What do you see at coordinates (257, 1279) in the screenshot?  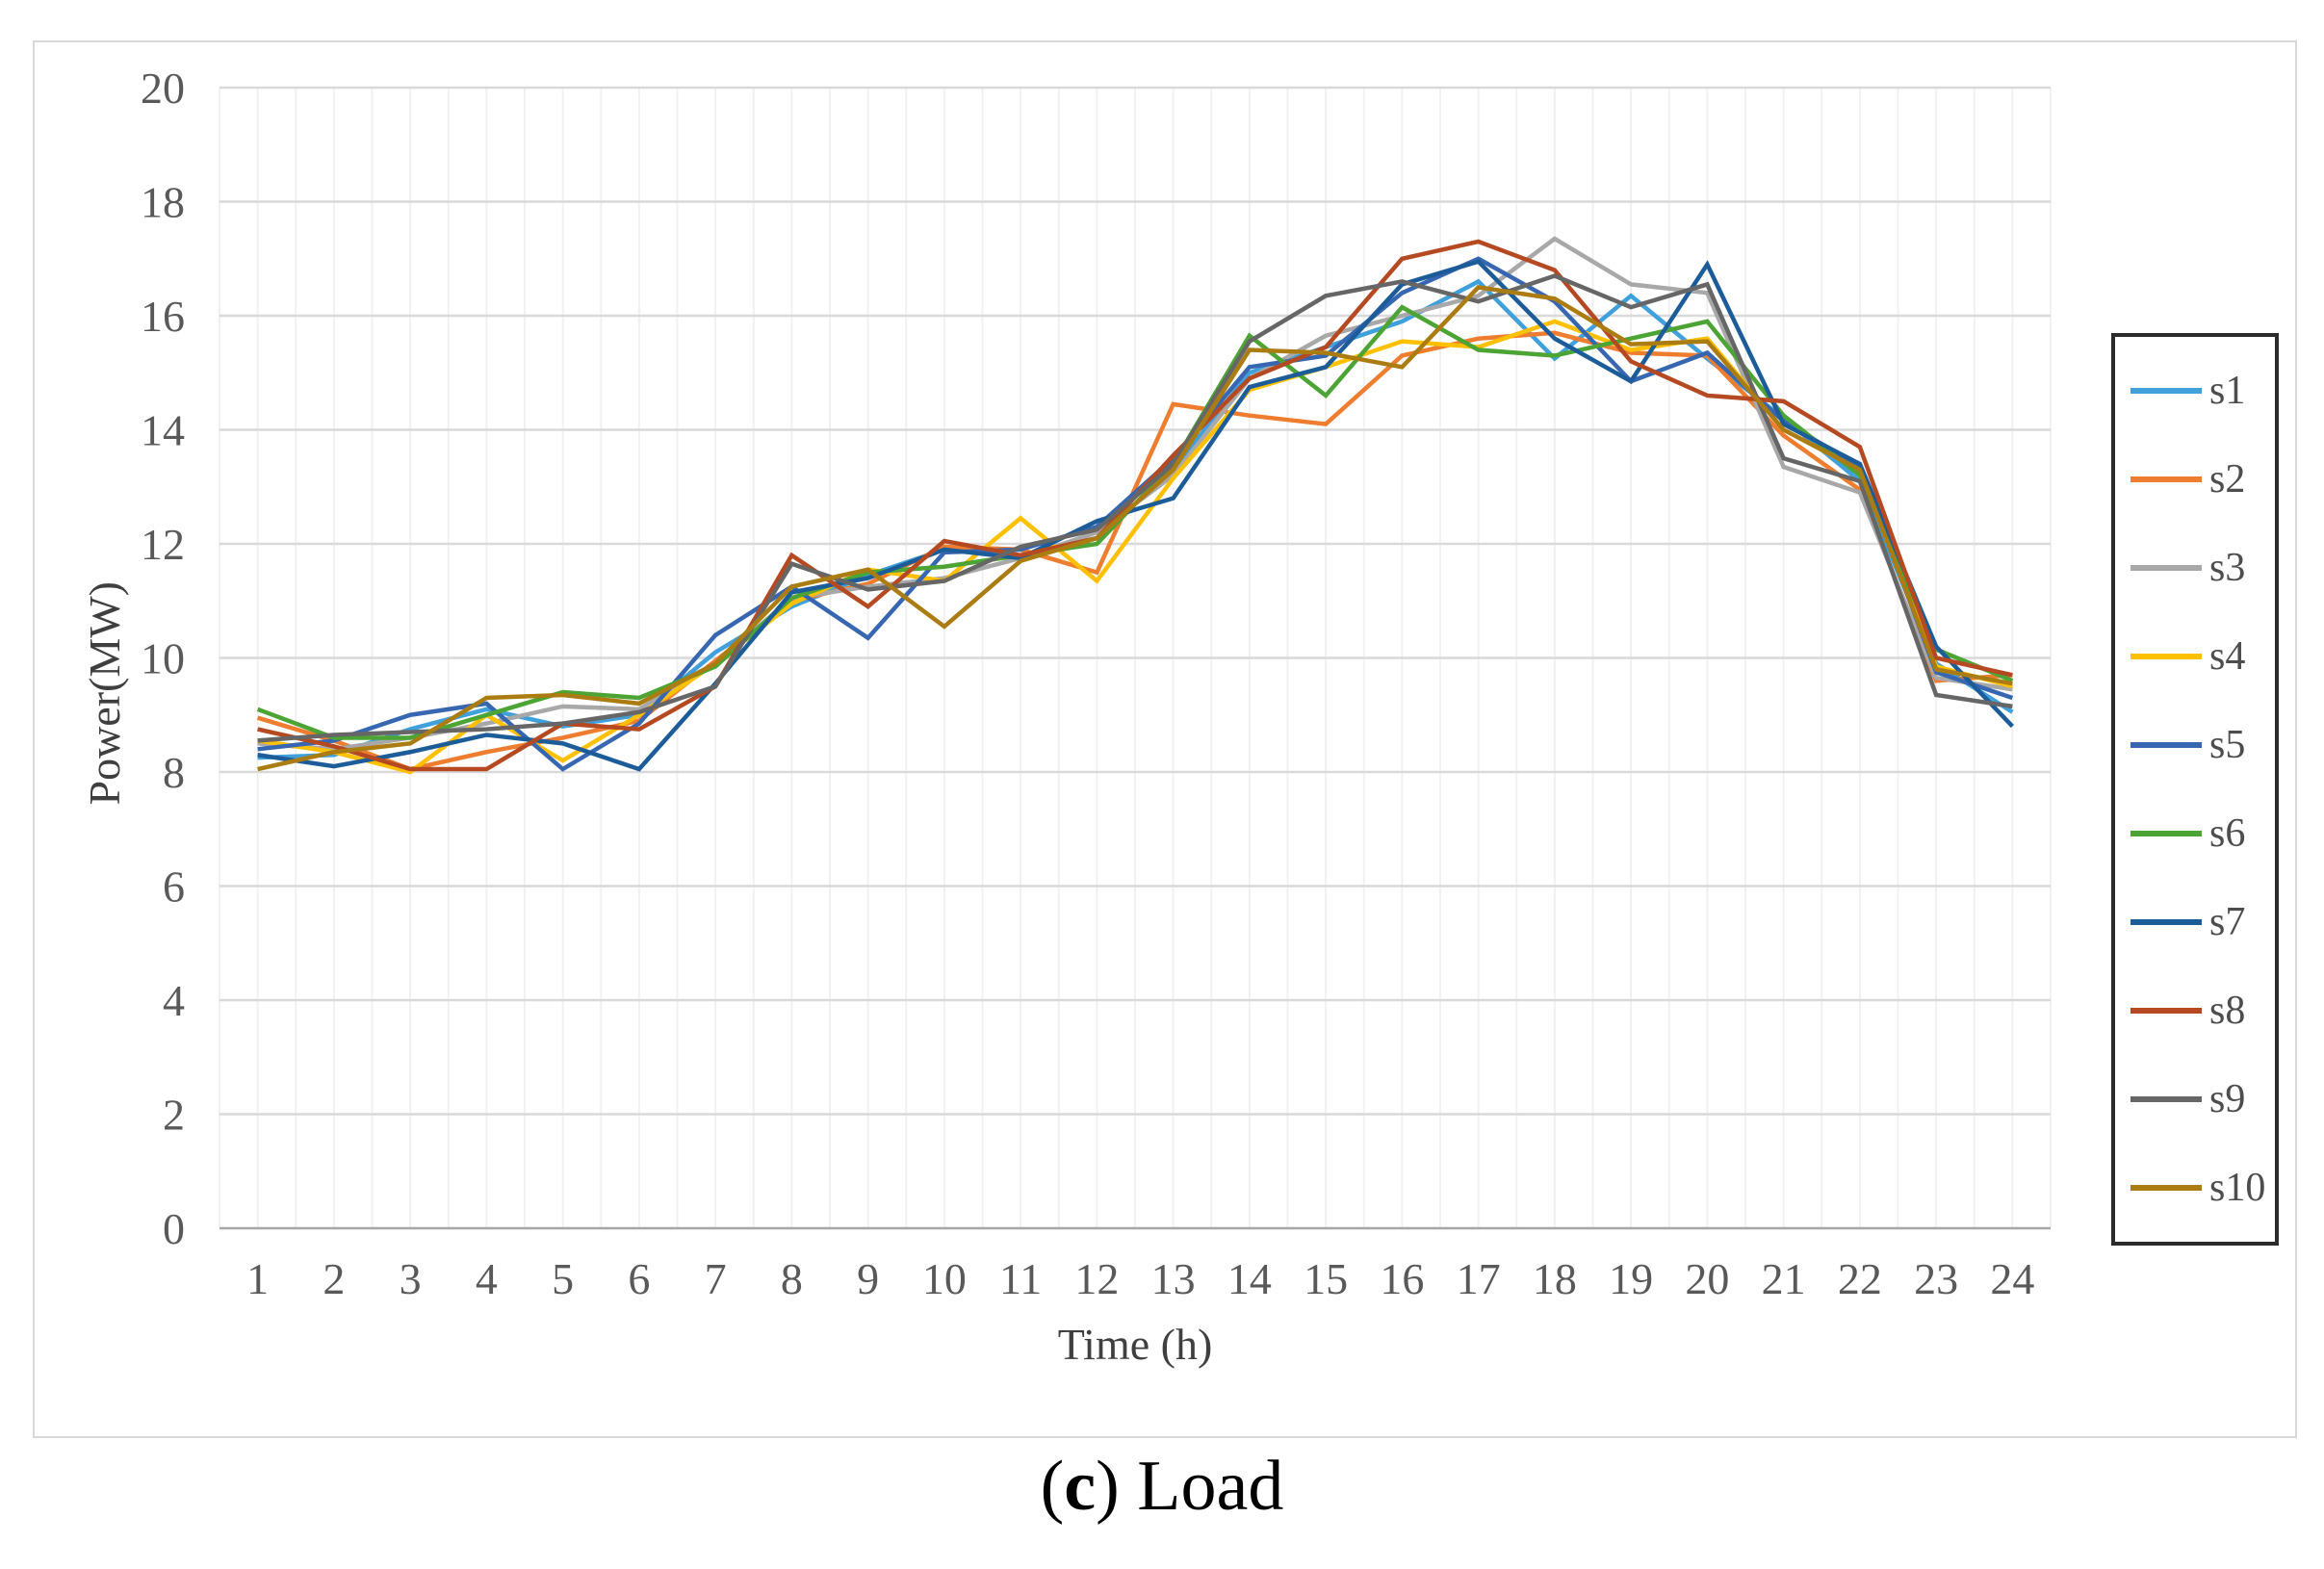 I see `x-tick-label-1: 1` at bounding box center [257, 1279].